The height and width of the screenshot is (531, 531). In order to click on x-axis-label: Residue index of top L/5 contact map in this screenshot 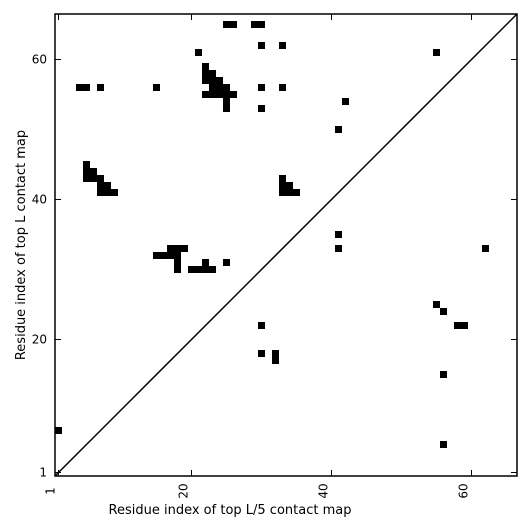, I will do `click(230, 510)`.